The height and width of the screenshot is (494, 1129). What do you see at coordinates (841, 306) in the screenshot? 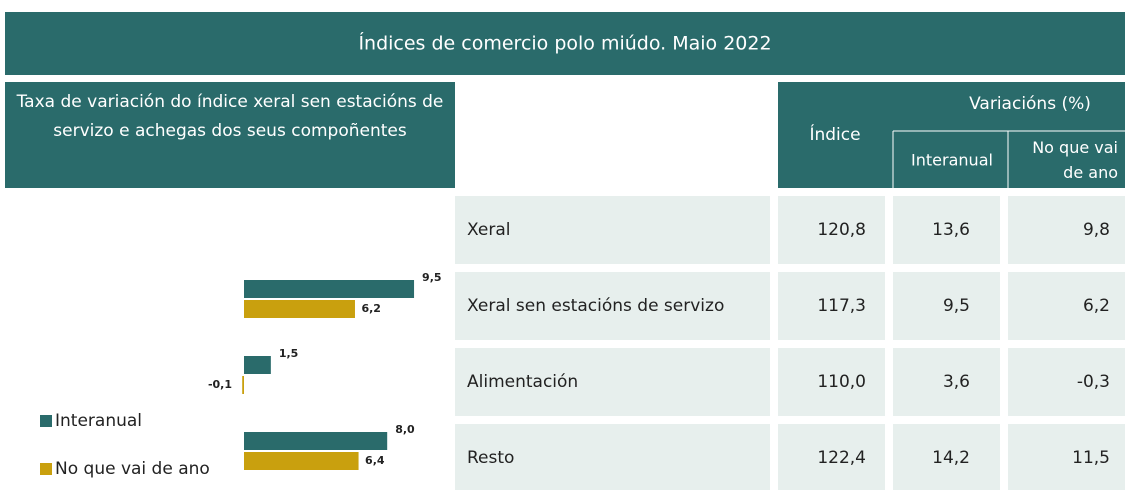
I see `cell: 117,3` at bounding box center [841, 306].